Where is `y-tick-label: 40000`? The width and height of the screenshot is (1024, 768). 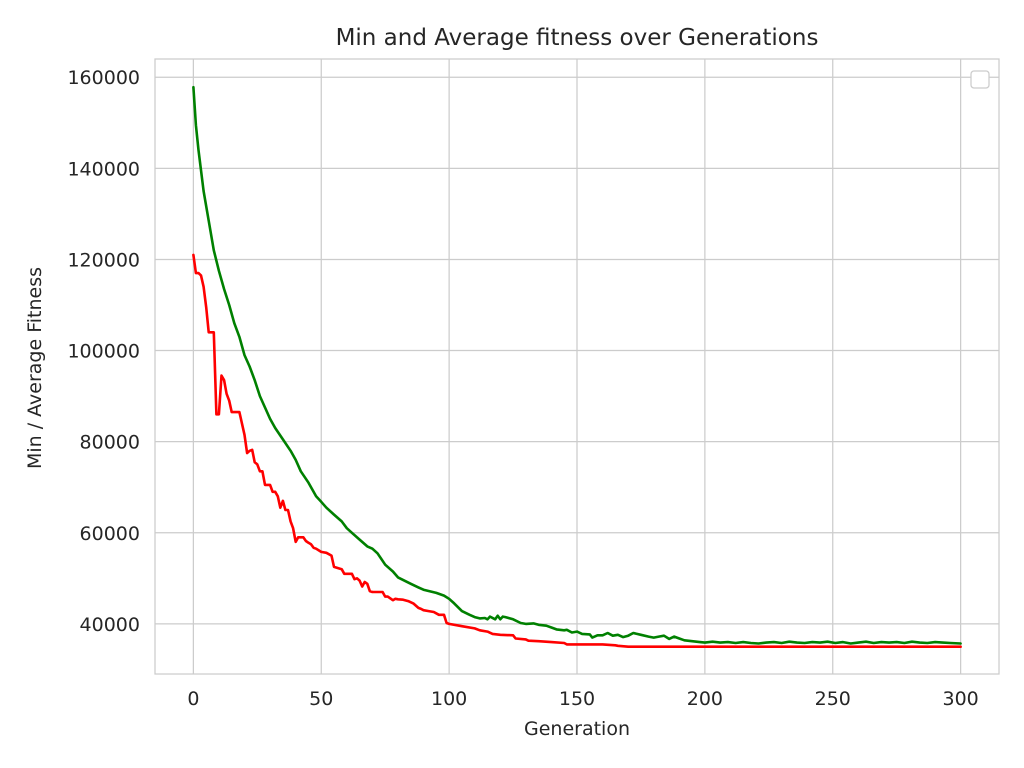
y-tick-label: 40000 is located at coordinates (110, 625).